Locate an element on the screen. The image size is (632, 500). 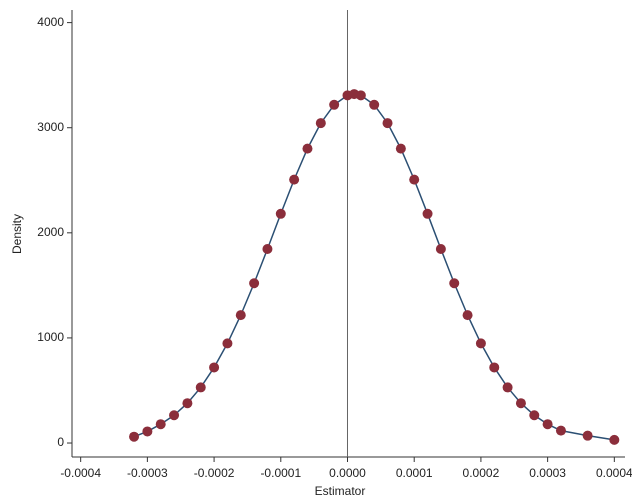
y-axis-label: Density is located at coordinates (17, 234).